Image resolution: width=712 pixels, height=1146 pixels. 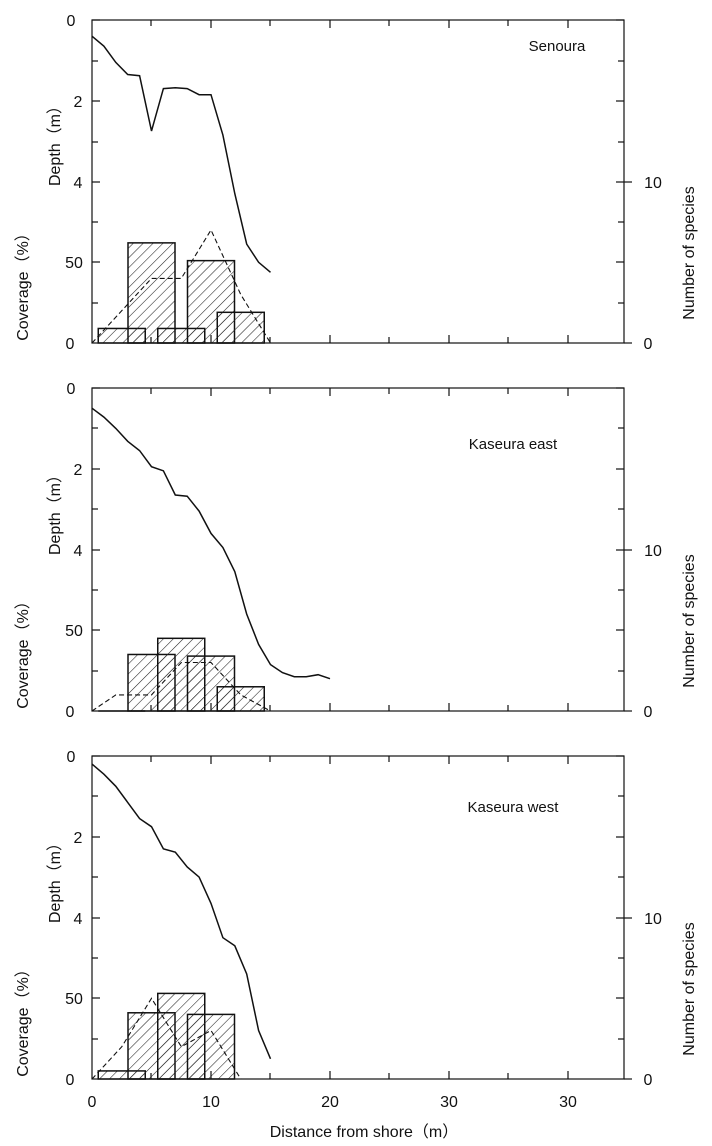 I want to click on panel-title: Senoura, so click(x=557, y=46).